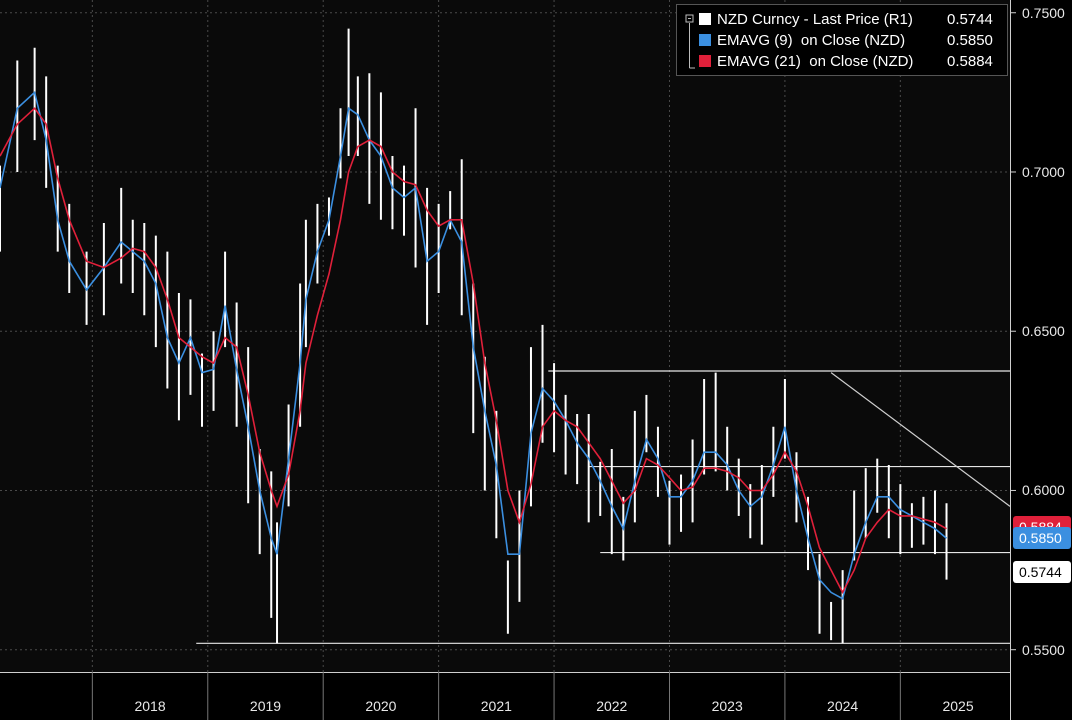 The width and height of the screenshot is (1072, 720). I want to click on y-tick-label: 0.6000, so click(1043, 490).